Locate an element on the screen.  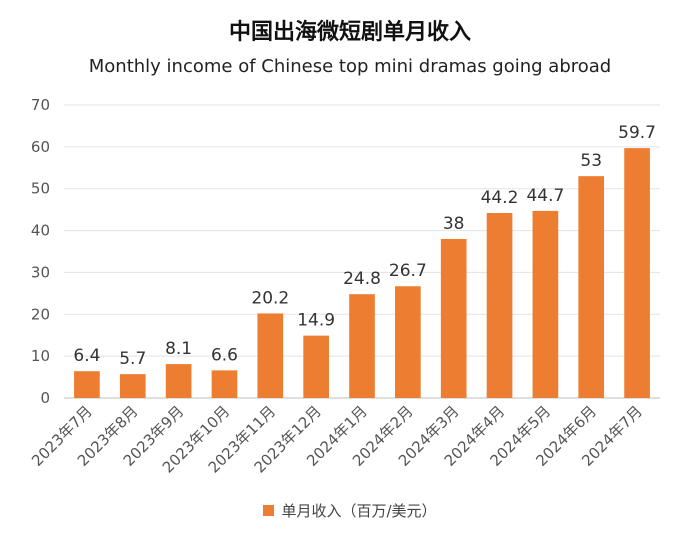
data-label: 5.7 is located at coordinates (132, 359).